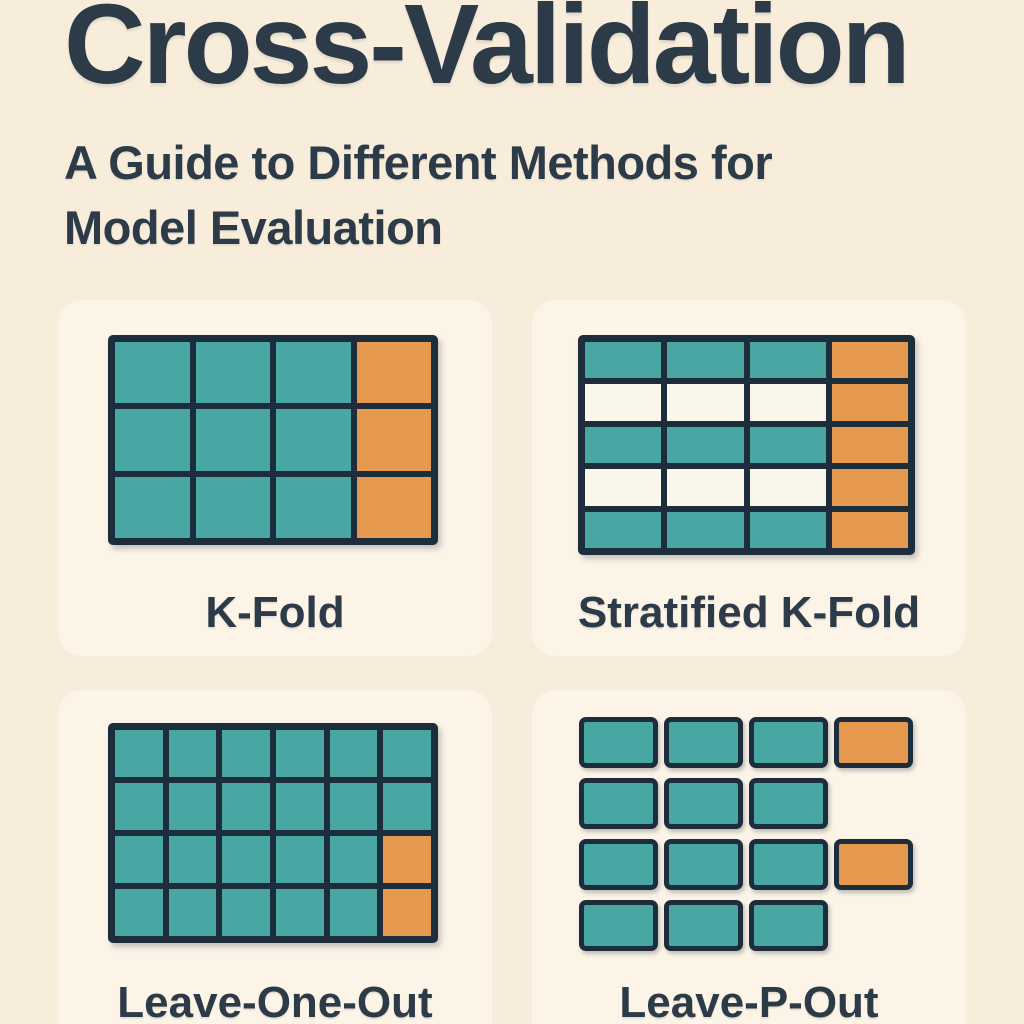 The image size is (1024, 1024). What do you see at coordinates (275, 1001) in the screenshot?
I see `card-label: Leave-One-Out` at bounding box center [275, 1001].